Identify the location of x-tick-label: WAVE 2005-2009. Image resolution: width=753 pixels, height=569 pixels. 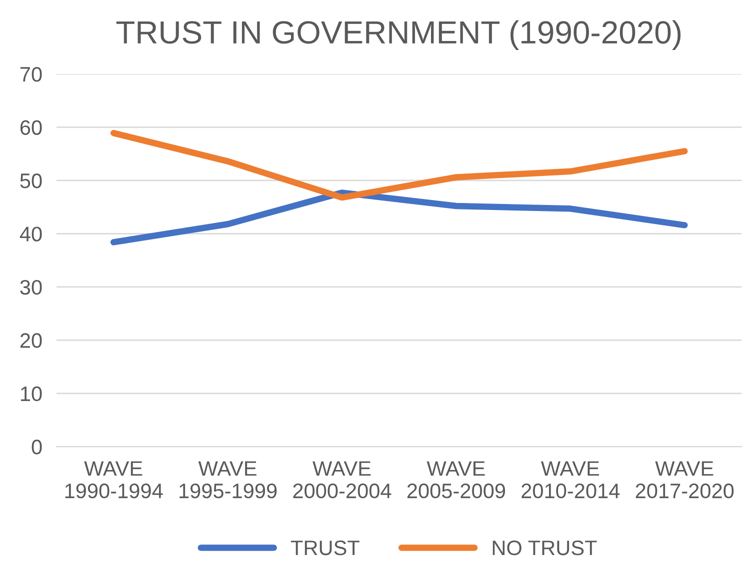
(456, 479).